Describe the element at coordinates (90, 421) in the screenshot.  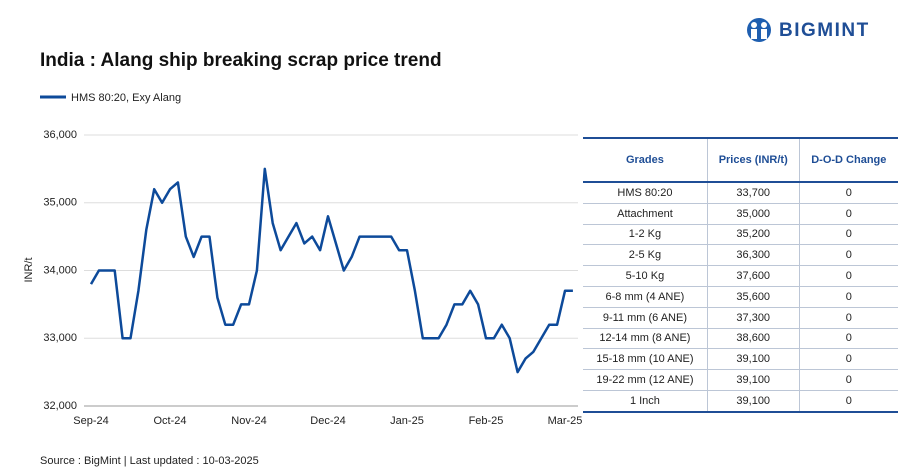
I see `x-tick-label: Sep-24` at that location.